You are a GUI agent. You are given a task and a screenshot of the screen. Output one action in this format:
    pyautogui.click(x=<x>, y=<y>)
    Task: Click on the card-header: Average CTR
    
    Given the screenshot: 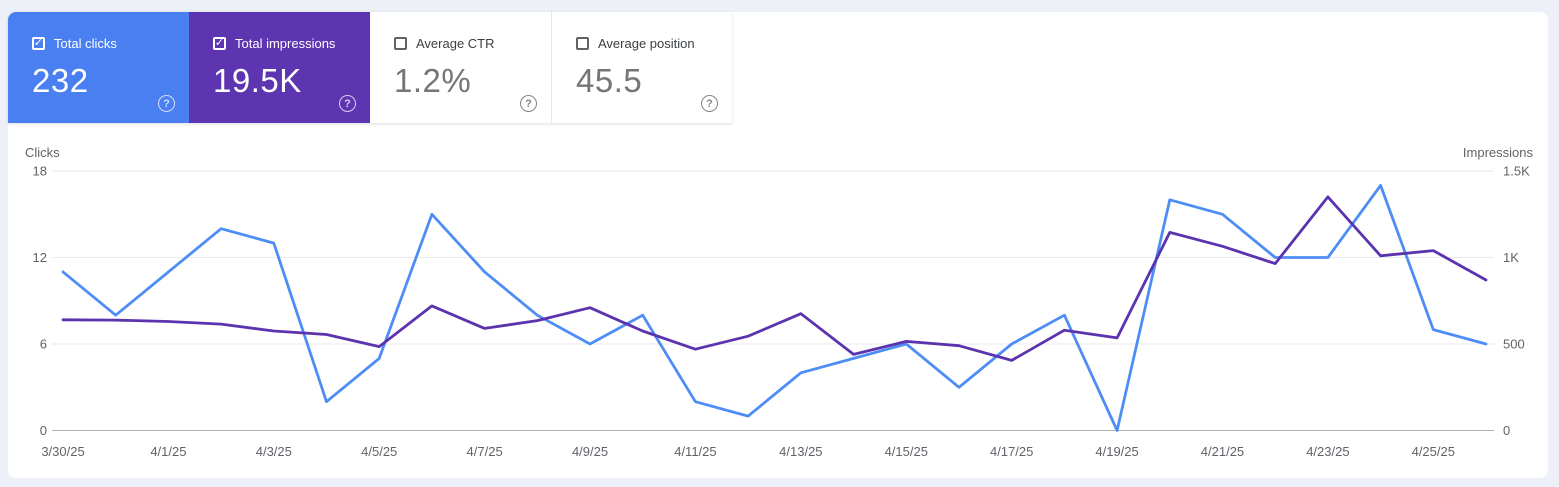 What is the action you would take?
    pyautogui.click(x=464, y=43)
    